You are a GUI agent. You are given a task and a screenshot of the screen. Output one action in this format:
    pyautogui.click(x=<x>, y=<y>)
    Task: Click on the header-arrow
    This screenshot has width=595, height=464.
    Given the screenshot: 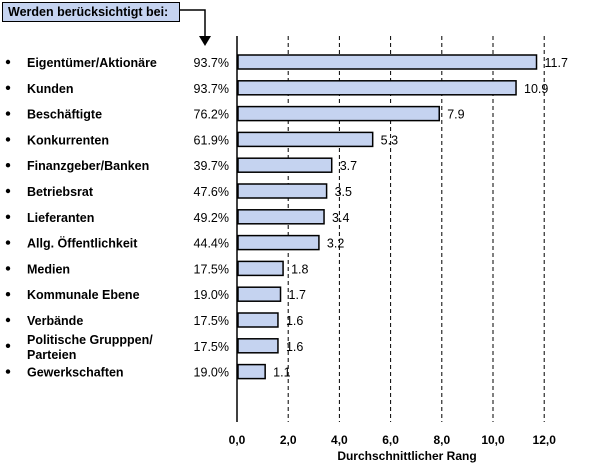 What is the action you would take?
    pyautogui.click(x=195, y=27)
    